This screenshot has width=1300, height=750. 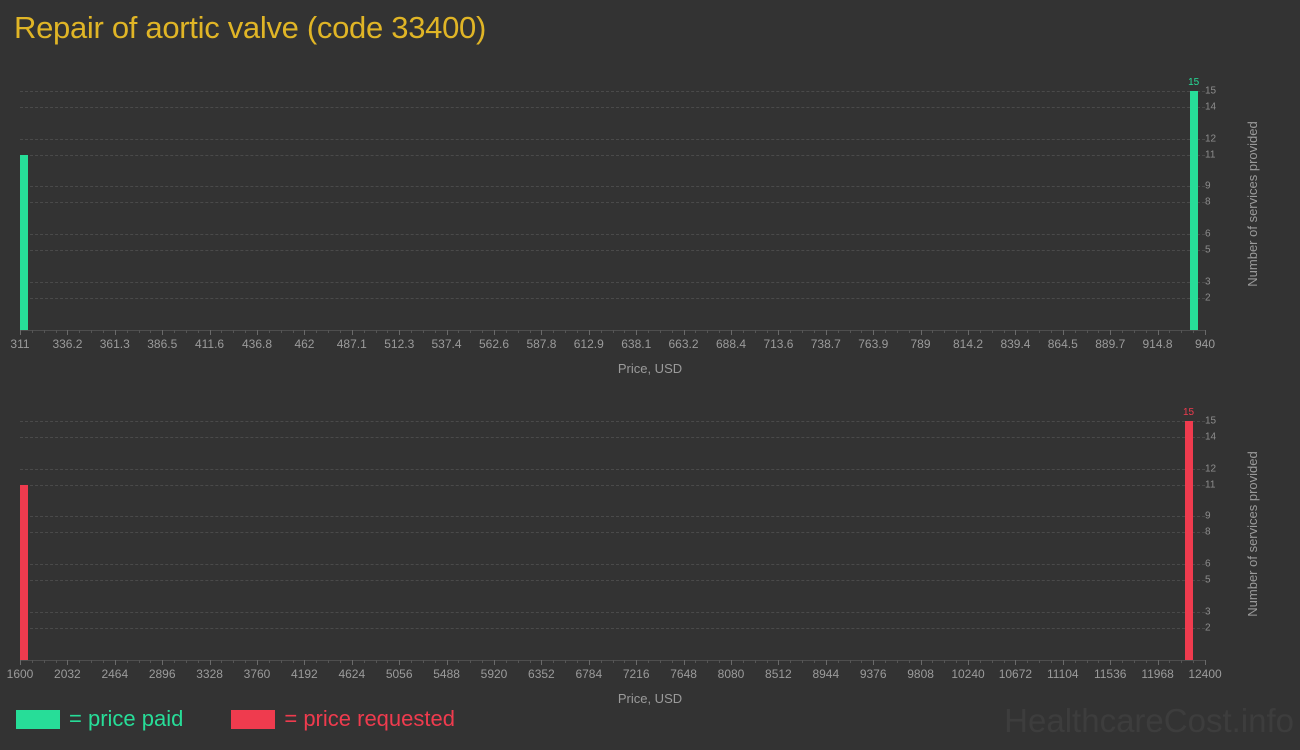 What do you see at coordinates (1252, 204) in the screenshot?
I see `y-axis-title-price-paid: Number of services provided` at bounding box center [1252, 204].